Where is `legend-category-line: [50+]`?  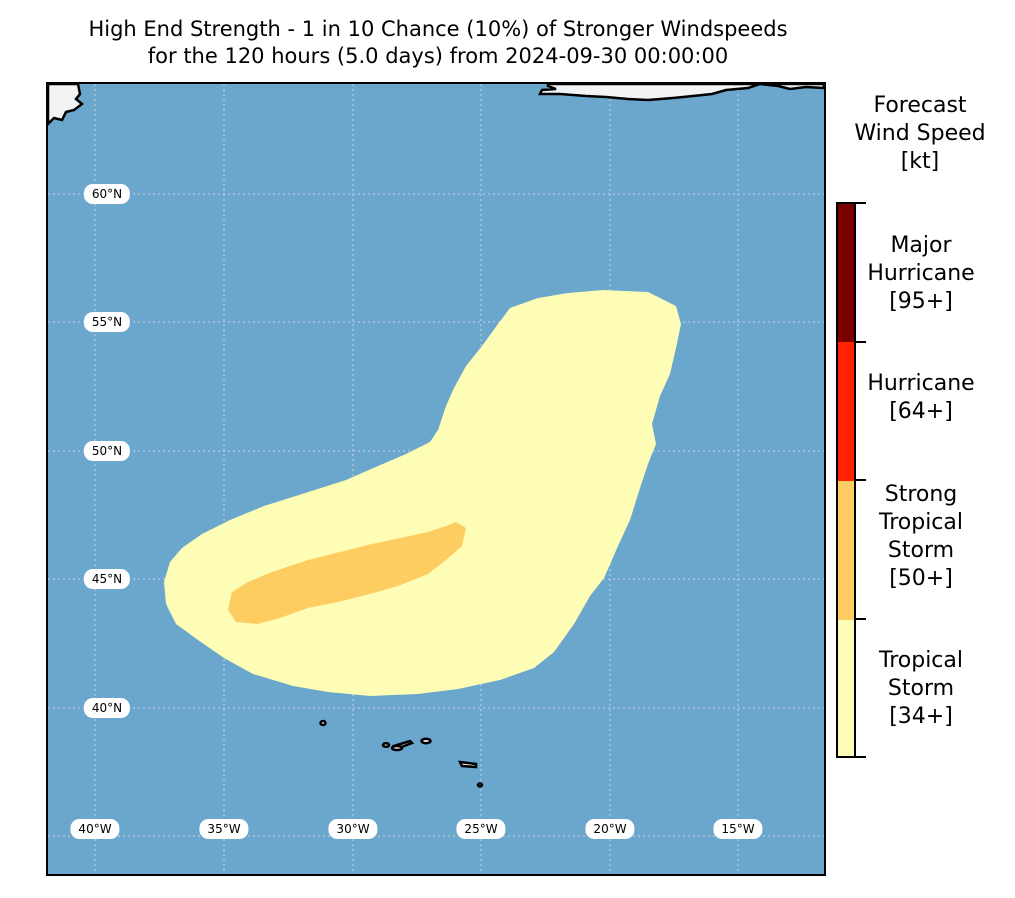 legend-category-line: [50+] is located at coordinates (921, 578).